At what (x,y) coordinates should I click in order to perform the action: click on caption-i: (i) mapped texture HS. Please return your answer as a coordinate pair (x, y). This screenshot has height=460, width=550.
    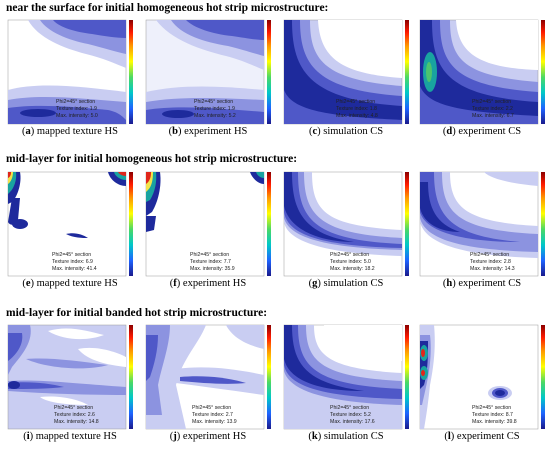
    Looking at the image, I should click on (70, 436).